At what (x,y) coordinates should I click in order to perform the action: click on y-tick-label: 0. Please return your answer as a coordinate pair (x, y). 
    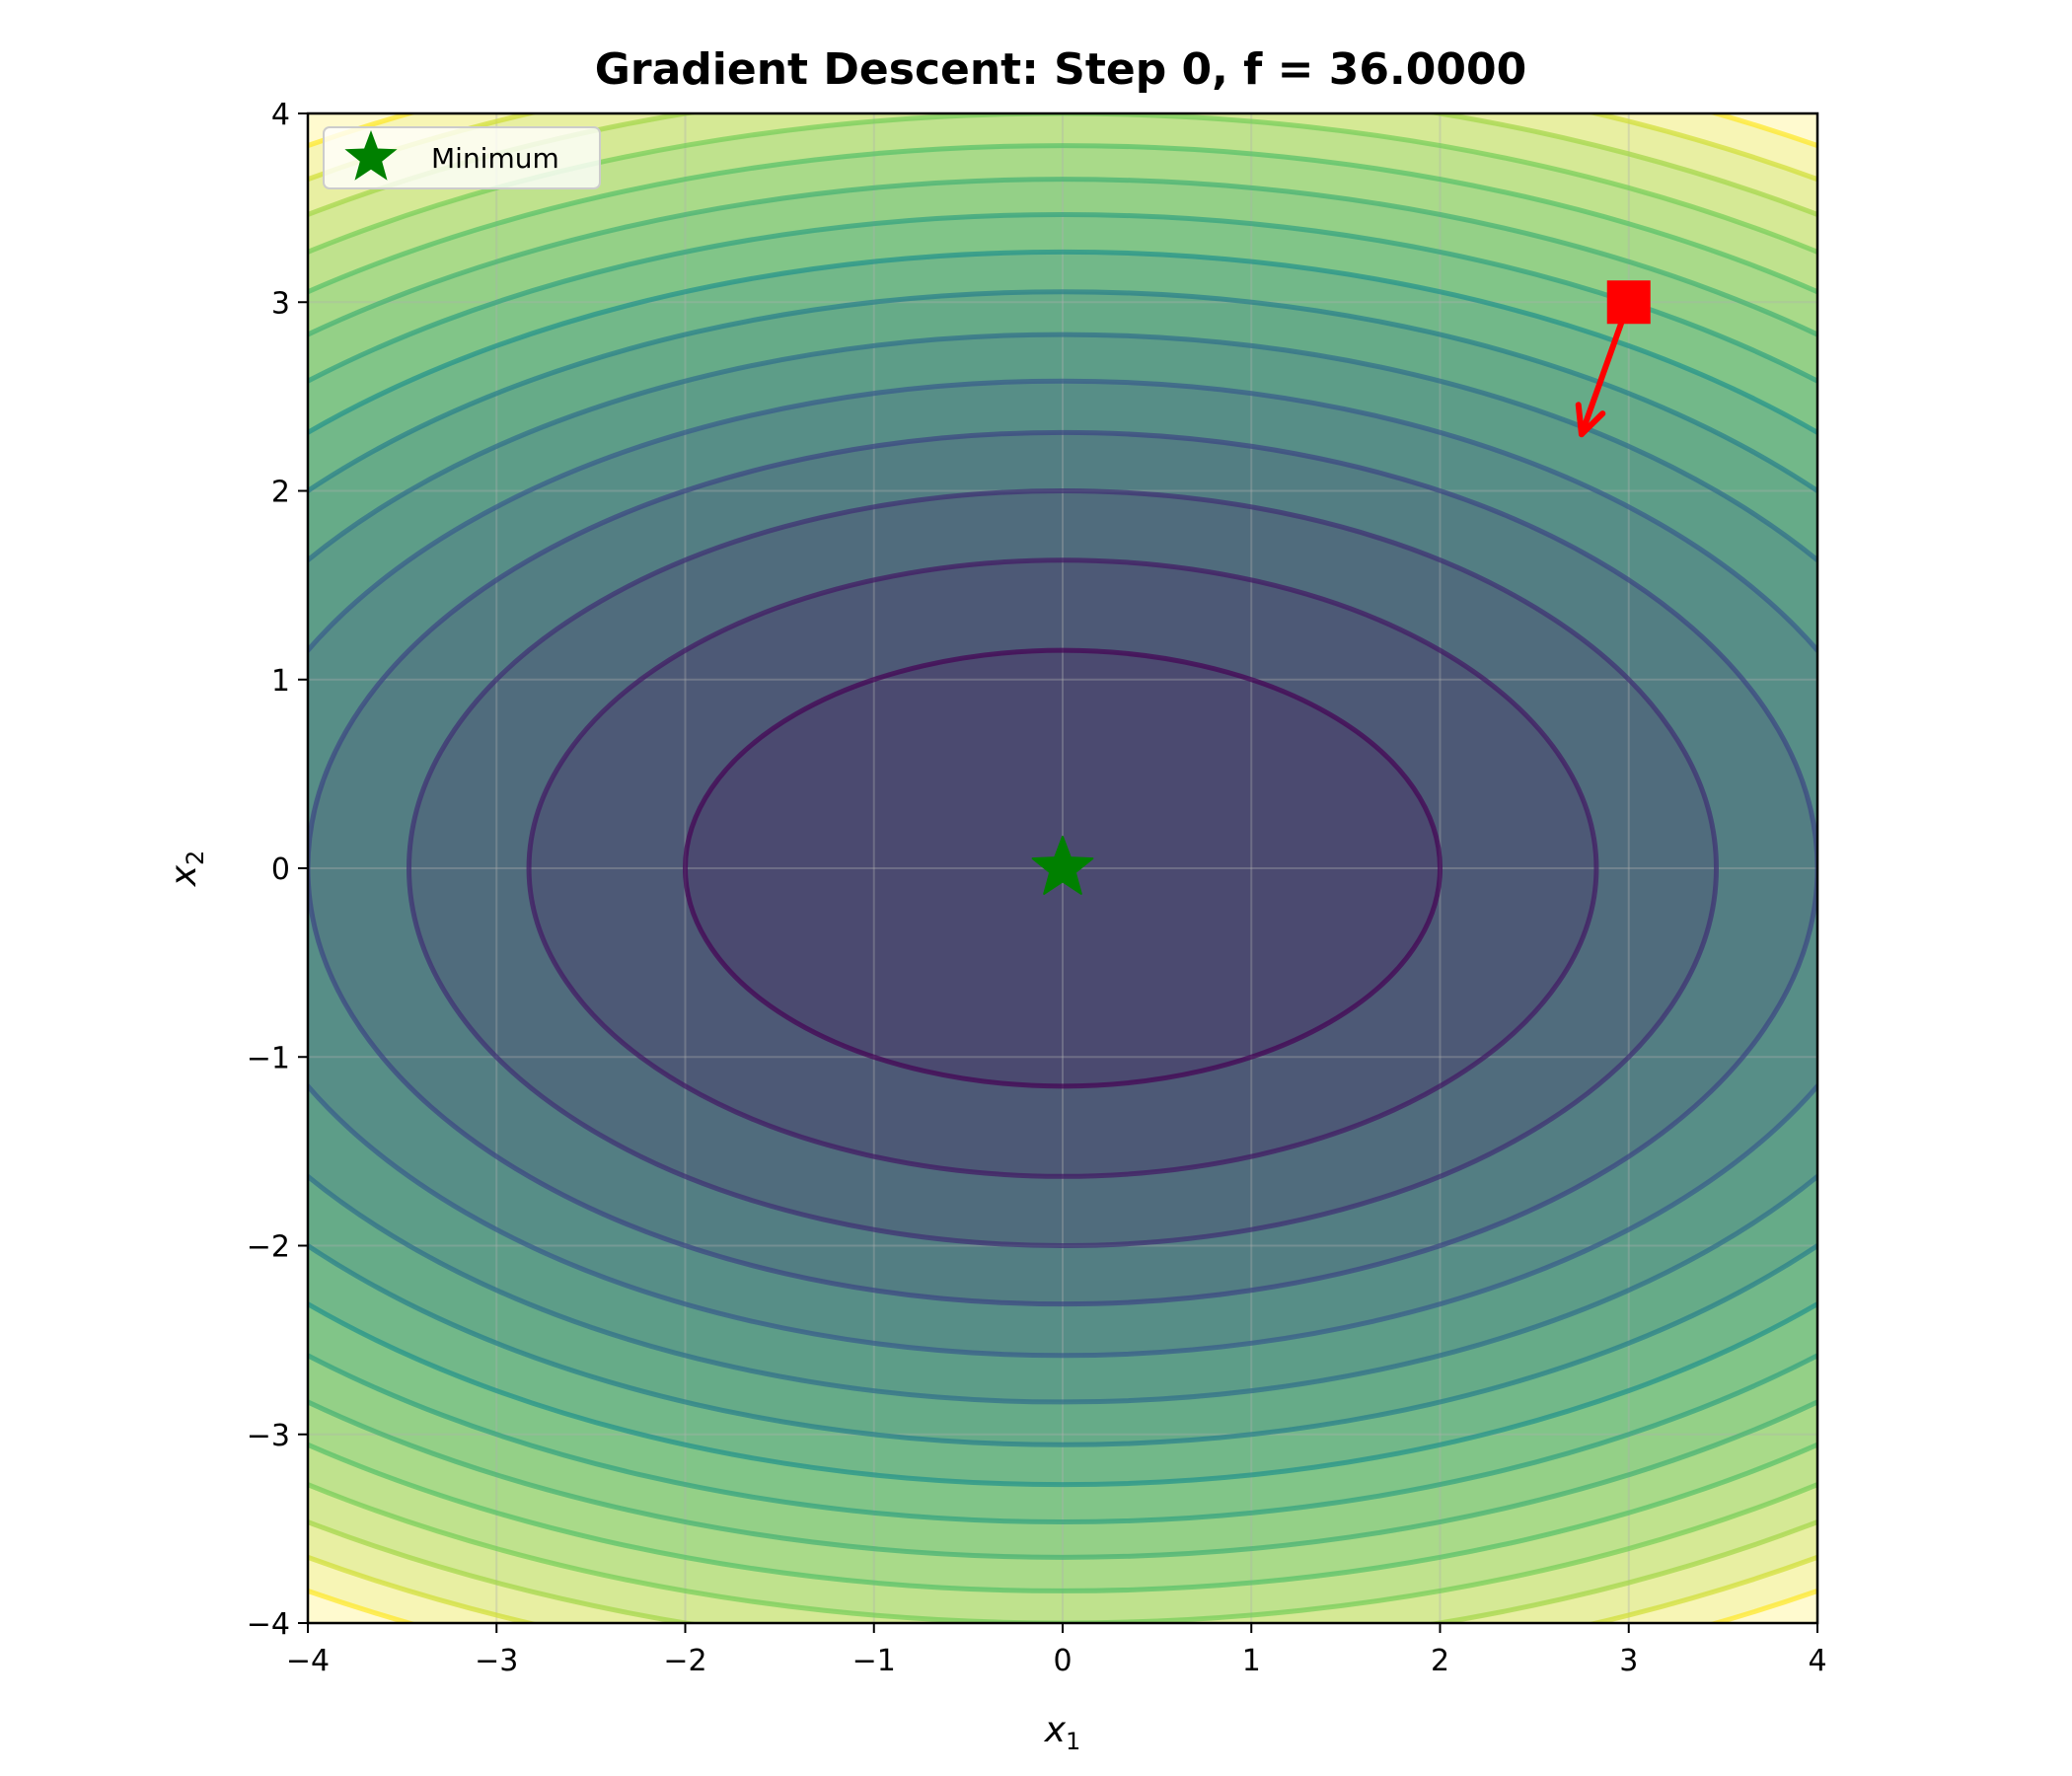
    Looking at the image, I should click on (281, 870).